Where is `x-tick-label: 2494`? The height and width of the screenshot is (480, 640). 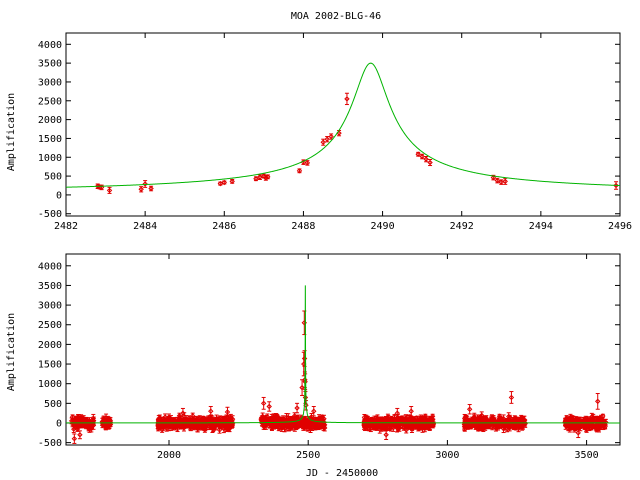 x-tick-label: 2494 is located at coordinates (541, 226).